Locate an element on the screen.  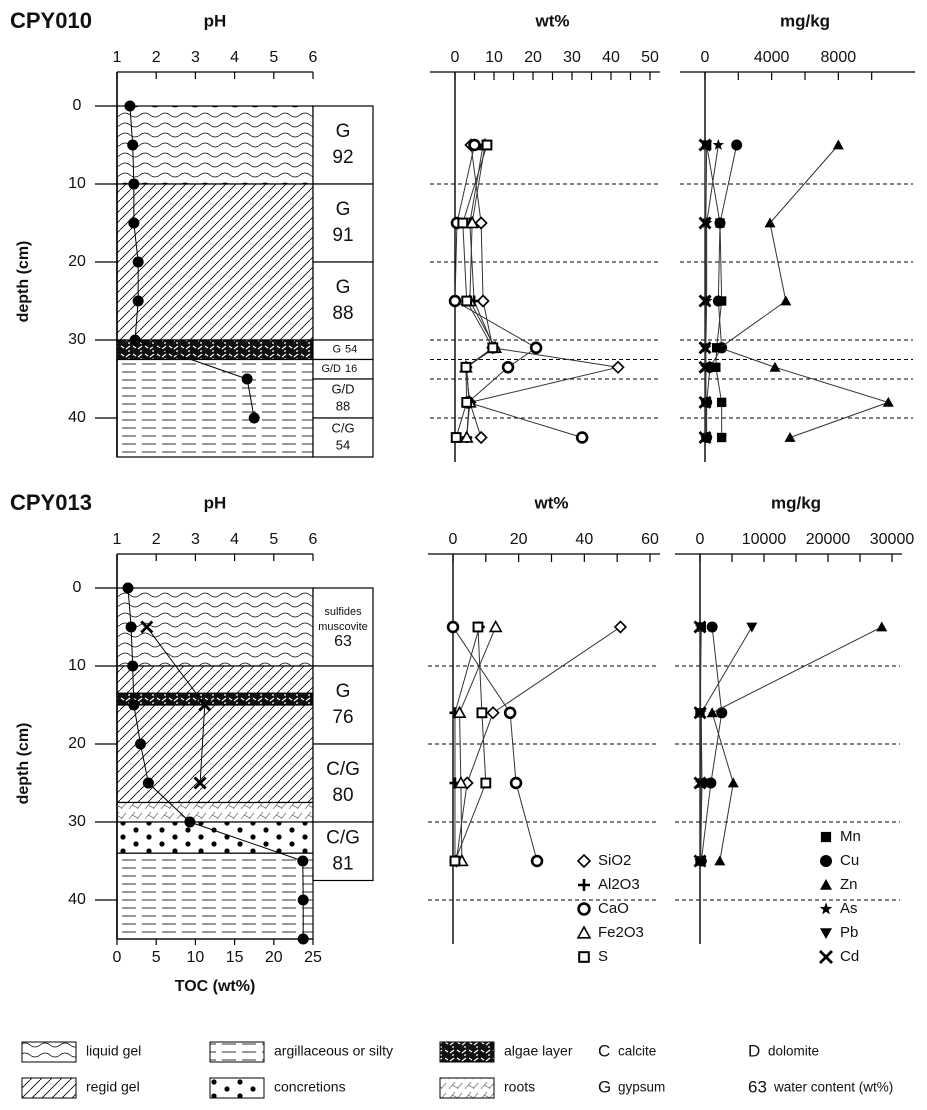
abbreviation-symbol: G is located at coordinates (604, 1086).